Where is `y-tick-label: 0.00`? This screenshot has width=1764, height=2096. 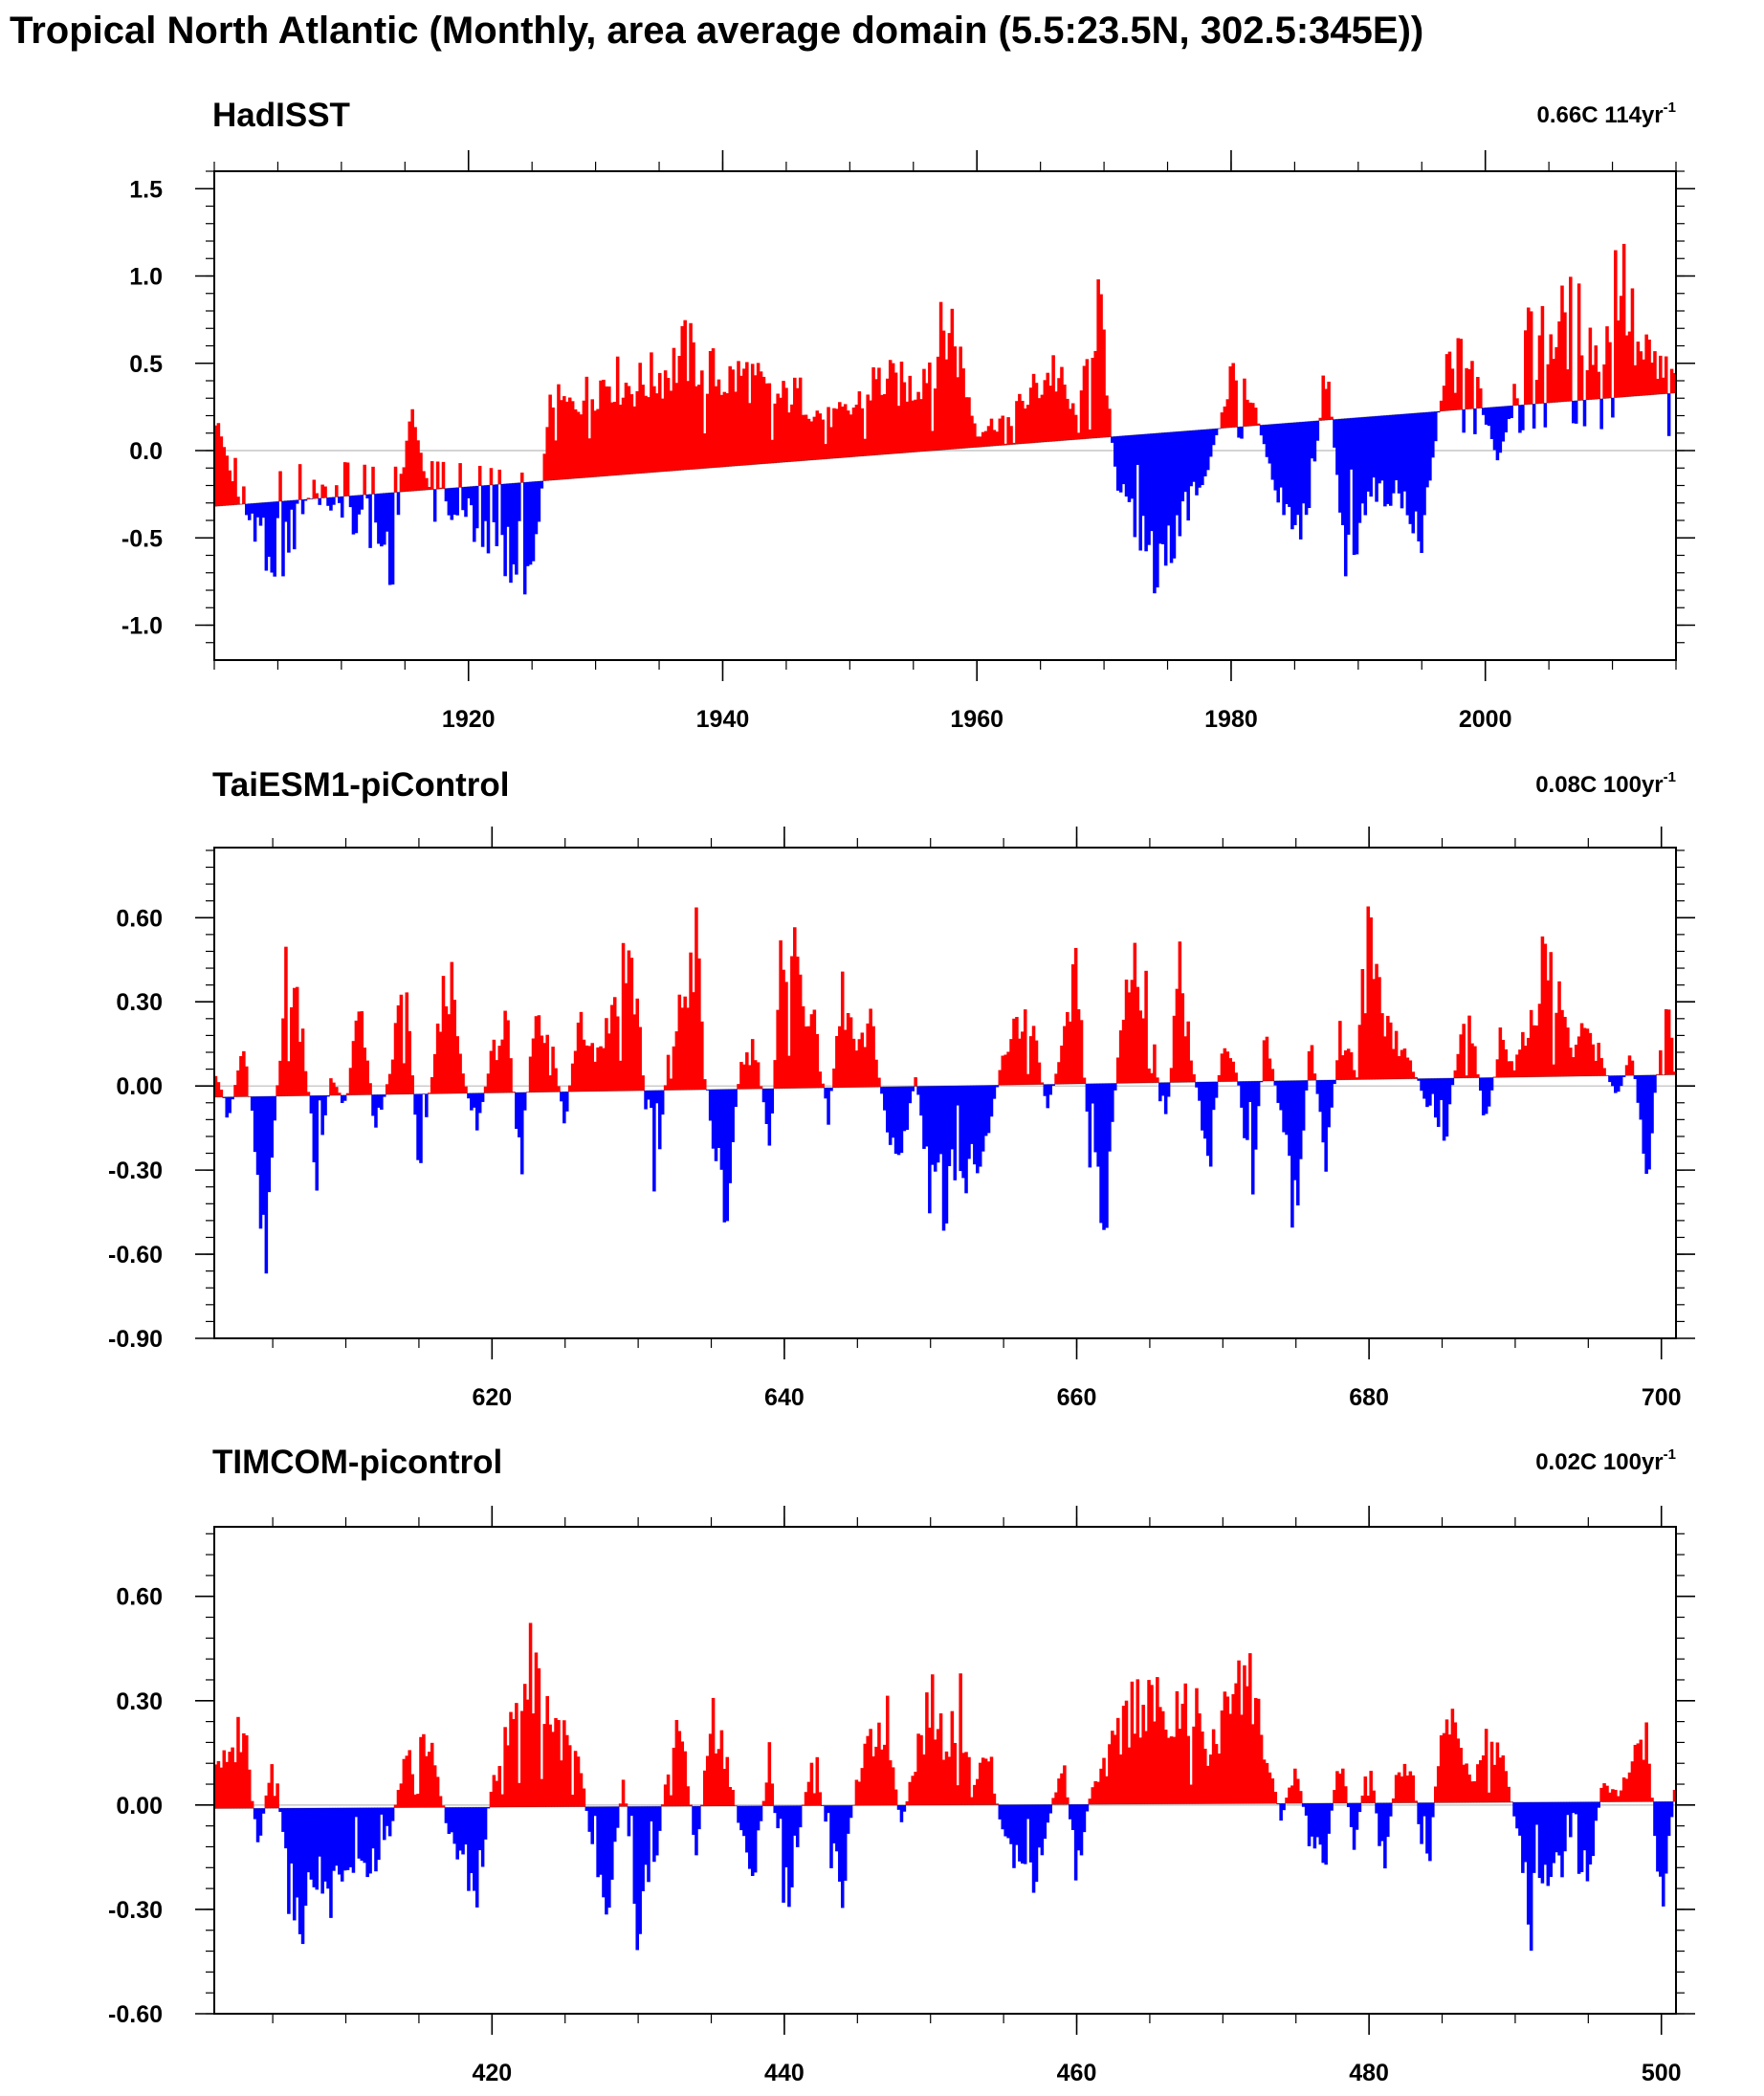 y-tick-label: 0.00 is located at coordinates (139, 1086).